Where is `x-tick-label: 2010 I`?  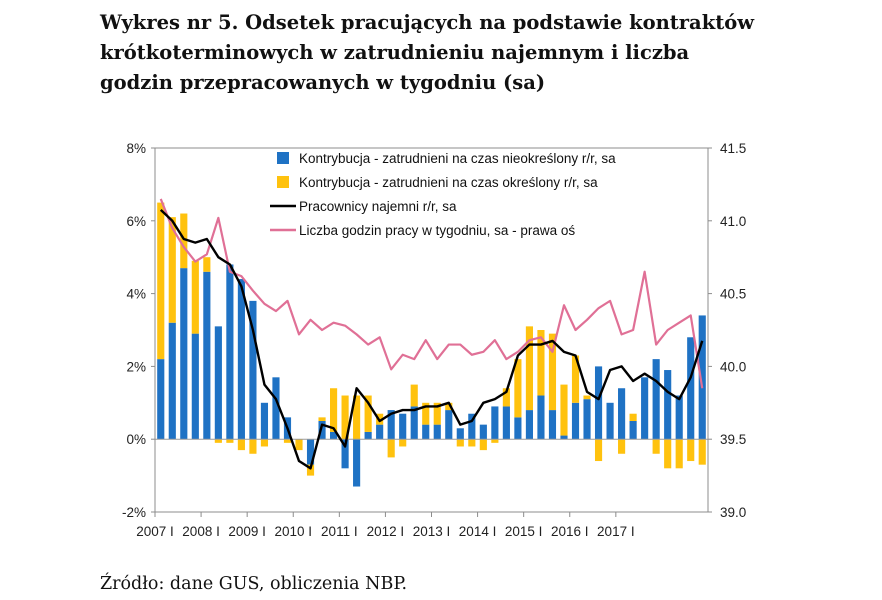 x-tick-label: 2010 I is located at coordinates (293, 531).